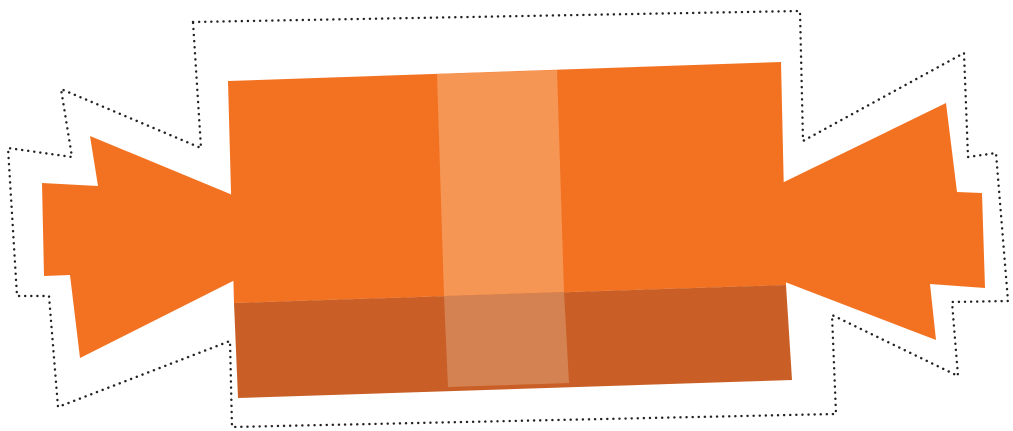  What do you see at coordinates (139, 247) in the screenshot?
I see `wrapper-end-left` at bounding box center [139, 247].